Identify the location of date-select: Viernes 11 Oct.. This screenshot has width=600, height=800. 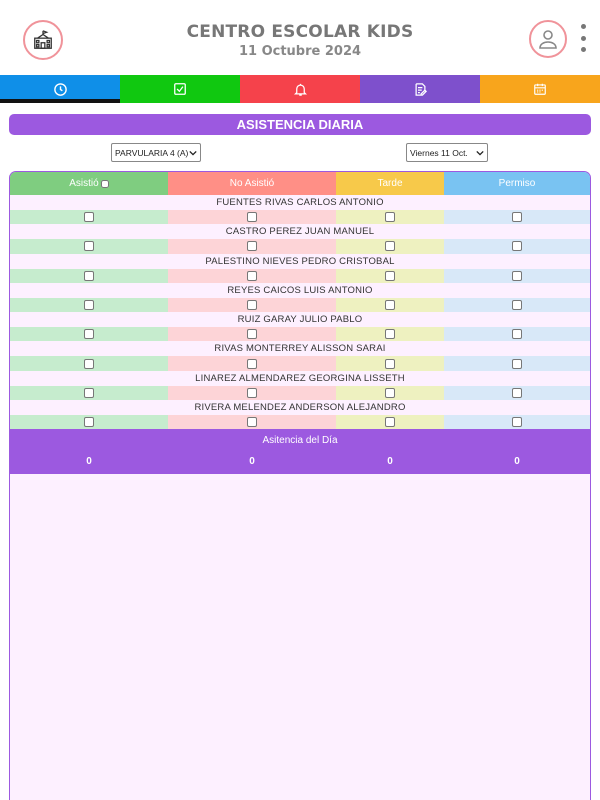
(447, 152).